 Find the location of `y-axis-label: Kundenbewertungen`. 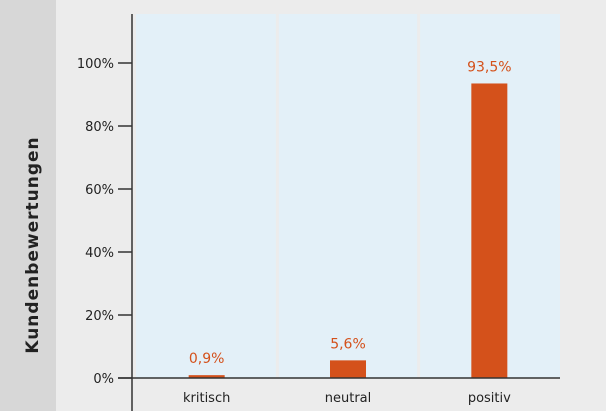

y-axis-label: Kundenbewertungen is located at coordinates (33, 244).